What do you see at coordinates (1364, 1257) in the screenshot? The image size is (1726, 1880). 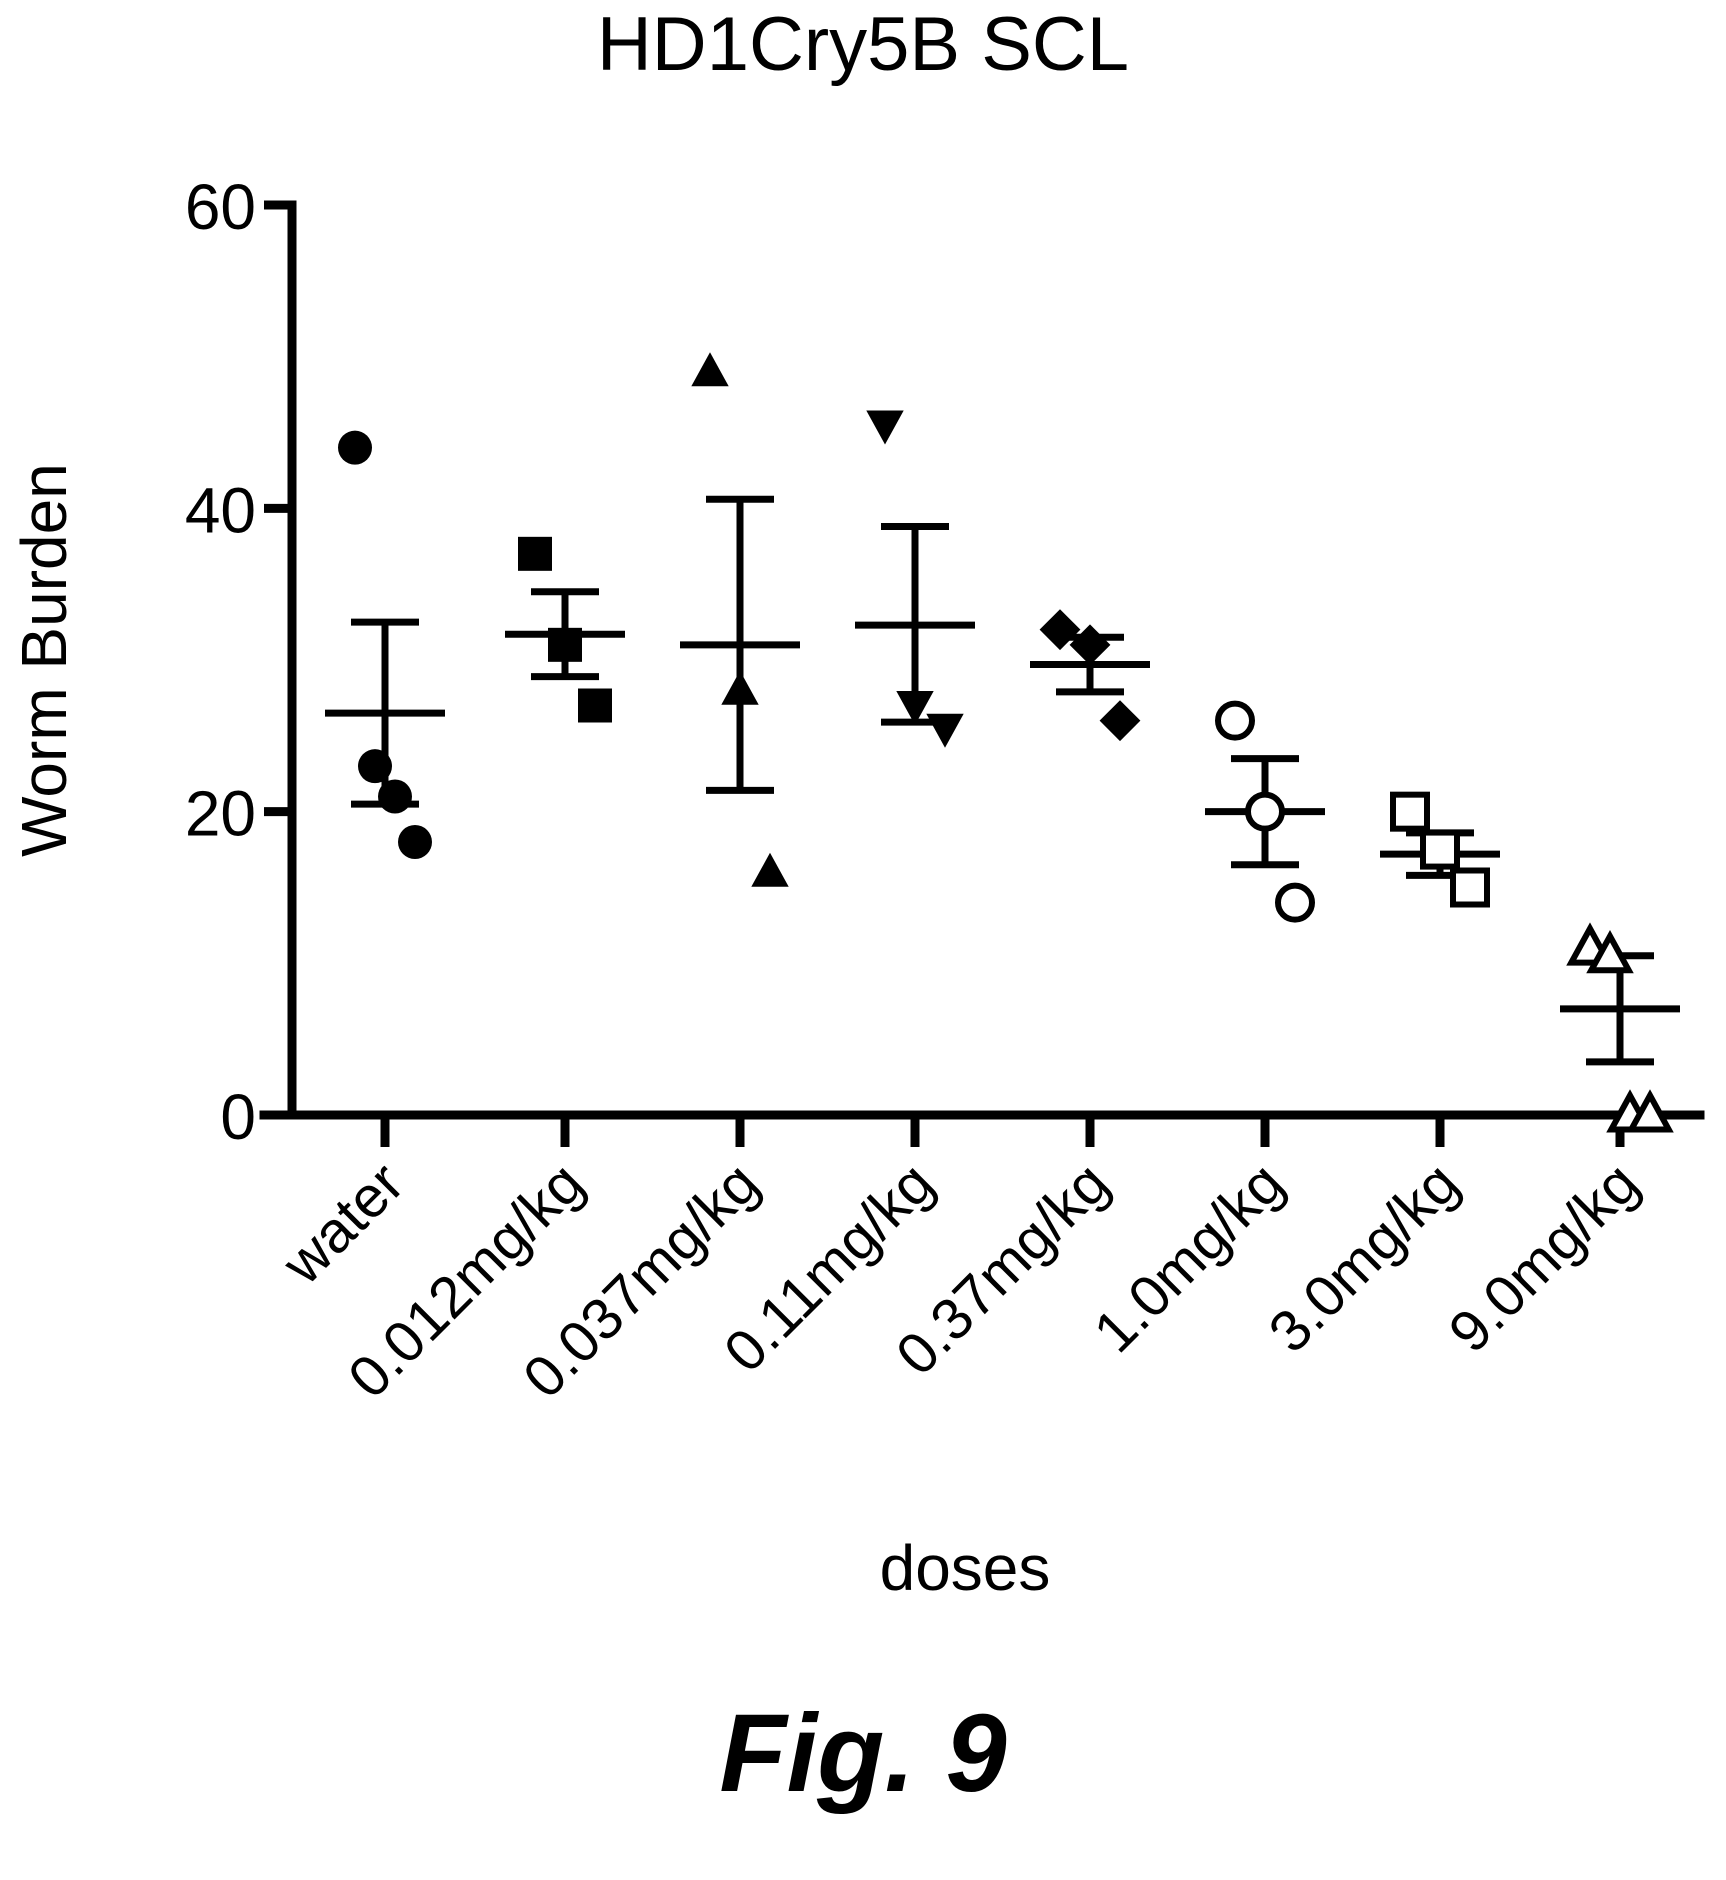 I see `x-tick-label: 3.0mg/kg` at bounding box center [1364, 1257].